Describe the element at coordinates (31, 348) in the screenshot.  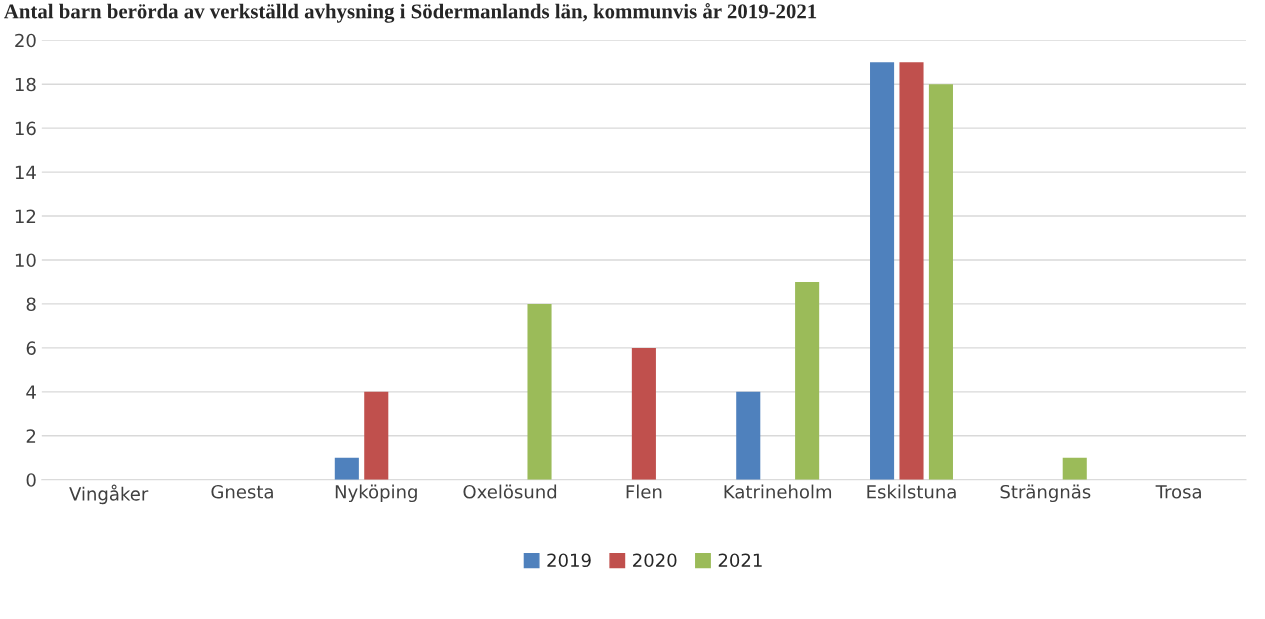
I see `y-tick-label: 6` at that location.